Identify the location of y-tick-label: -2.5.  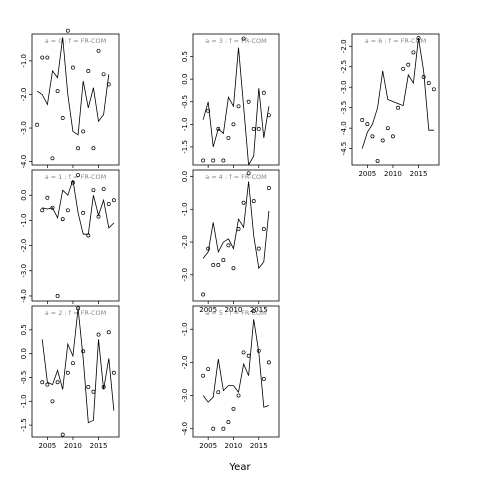
(344, 67).